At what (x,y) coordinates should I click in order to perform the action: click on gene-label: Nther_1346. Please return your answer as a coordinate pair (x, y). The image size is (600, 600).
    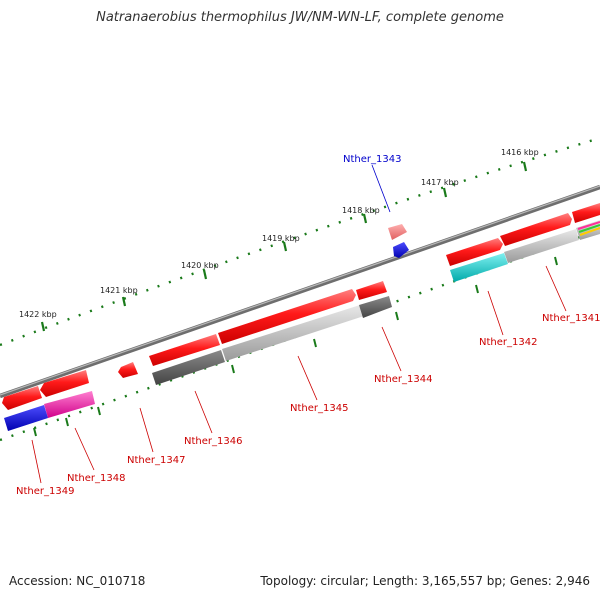
    Looking at the image, I should click on (213, 441).